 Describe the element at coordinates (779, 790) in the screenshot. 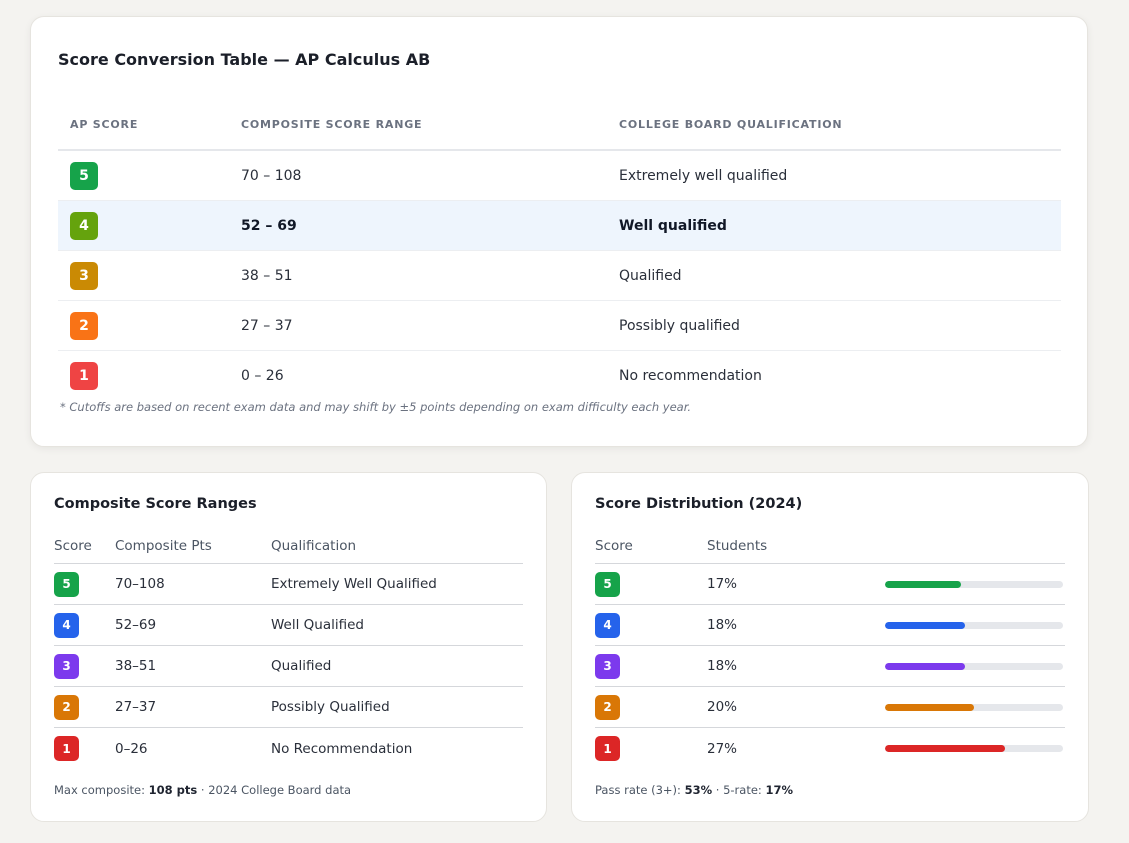

I see `five-rate-value: 17%` at that location.